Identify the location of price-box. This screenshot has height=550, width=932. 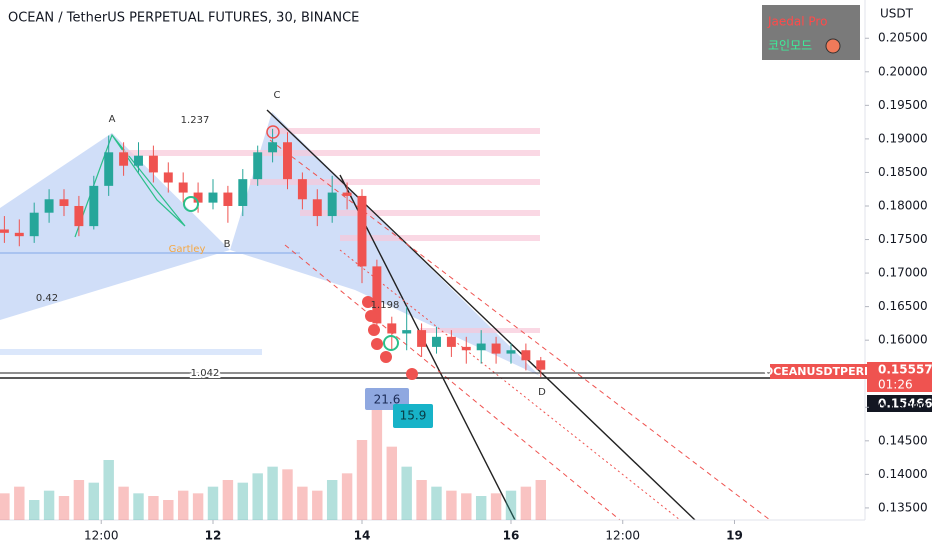
(899, 377).